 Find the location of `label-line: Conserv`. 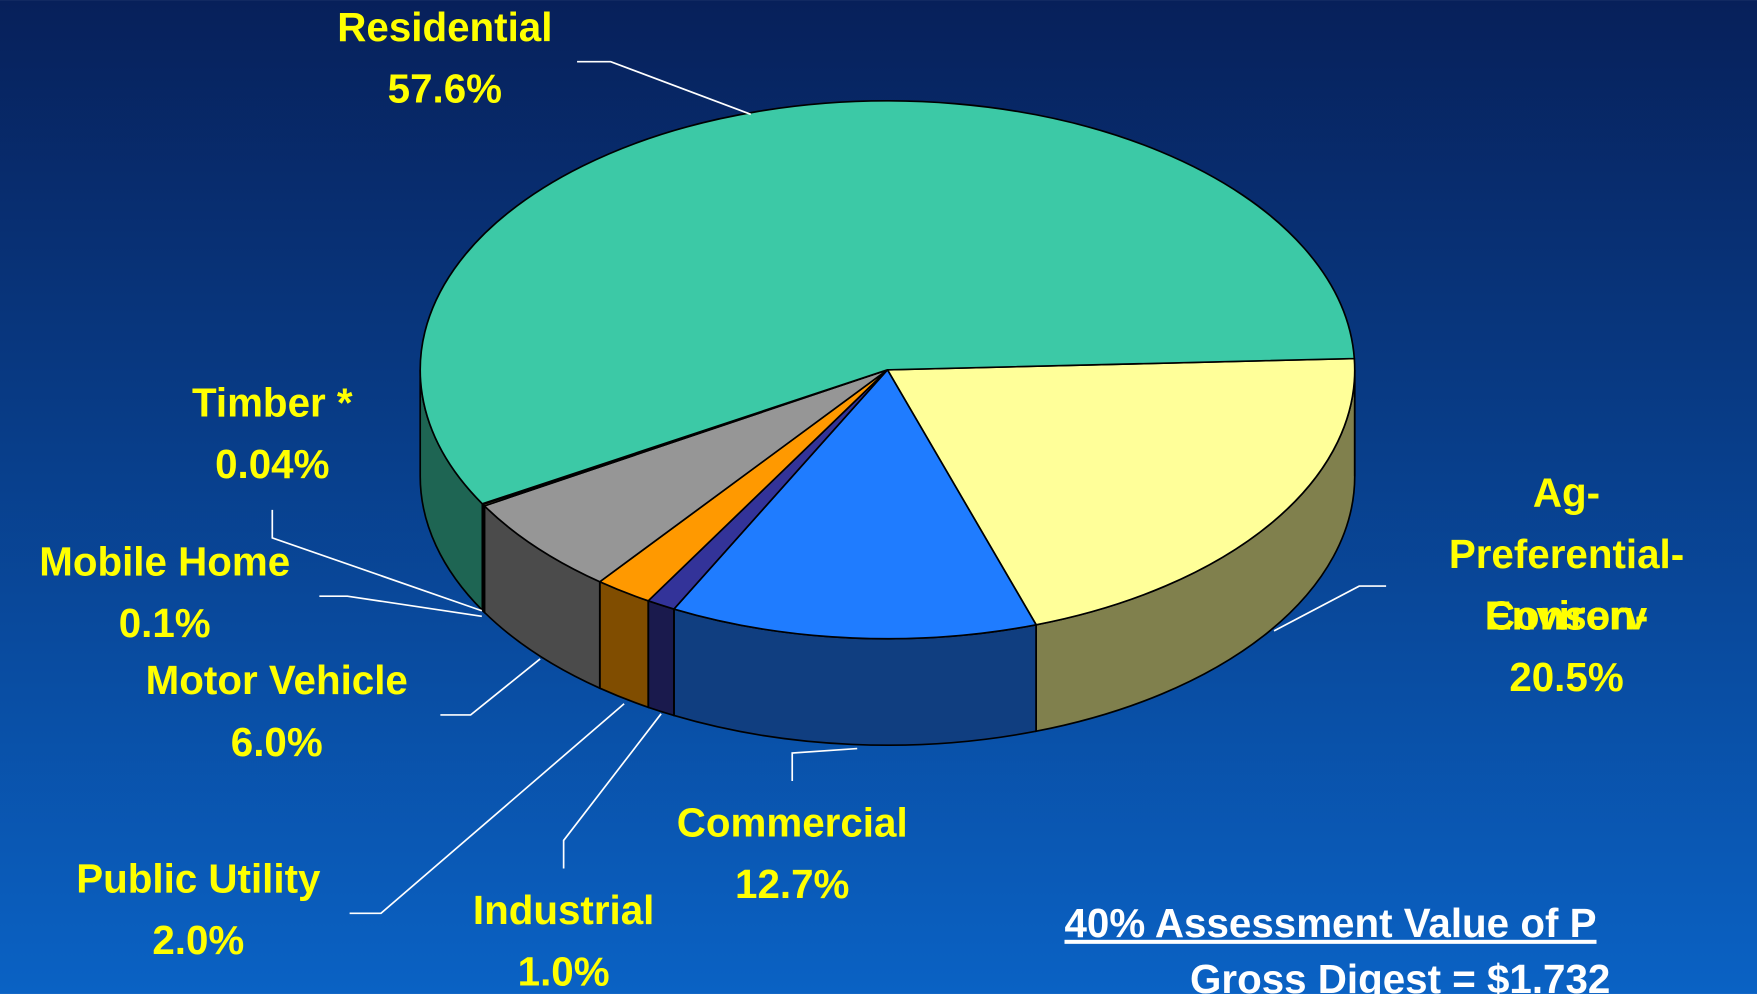

label-line: Conserv is located at coordinates (1567, 615).